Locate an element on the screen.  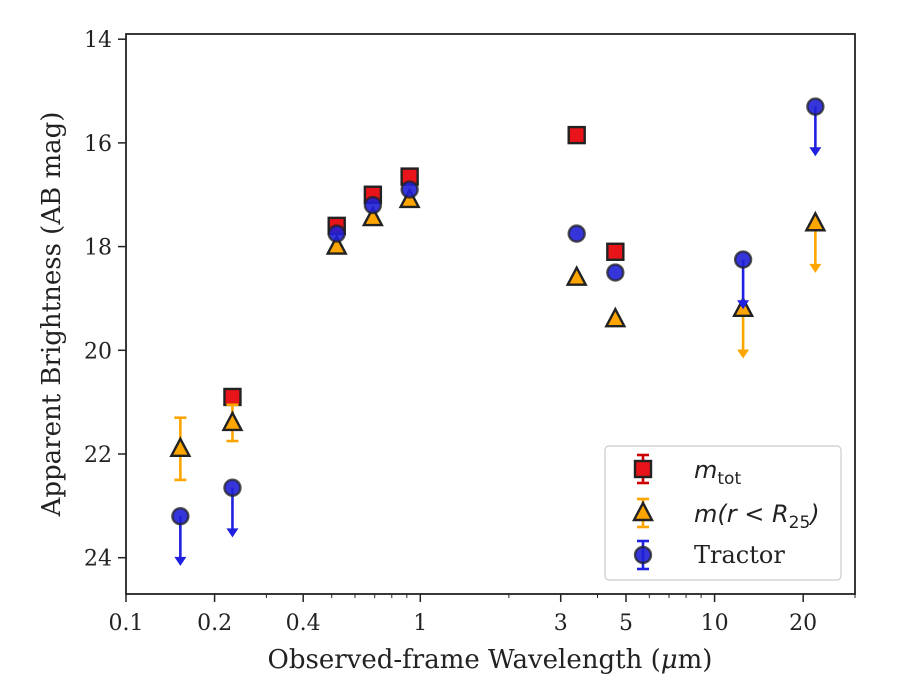
x-axis-label-suffix: m) is located at coordinates (695, 660).